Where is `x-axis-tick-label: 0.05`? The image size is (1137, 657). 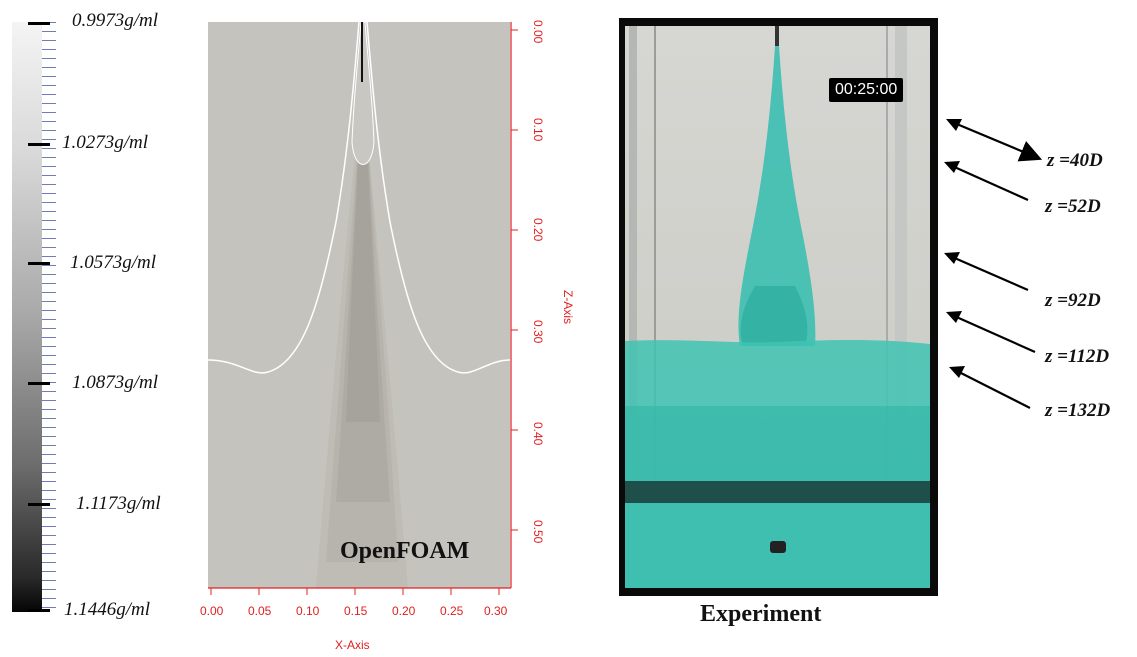 x-axis-tick-label: 0.05 is located at coordinates (260, 611).